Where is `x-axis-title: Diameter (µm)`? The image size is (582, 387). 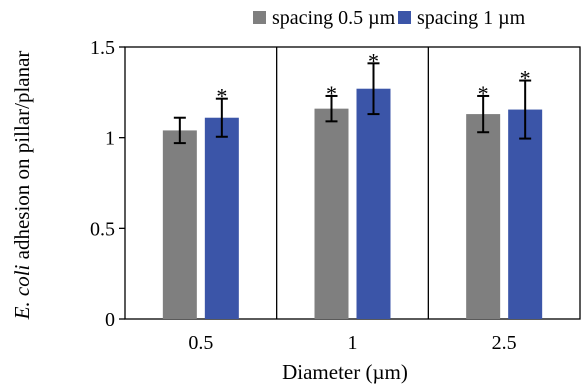 x-axis-title: Diameter (µm) is located at coordinates (345, 372).